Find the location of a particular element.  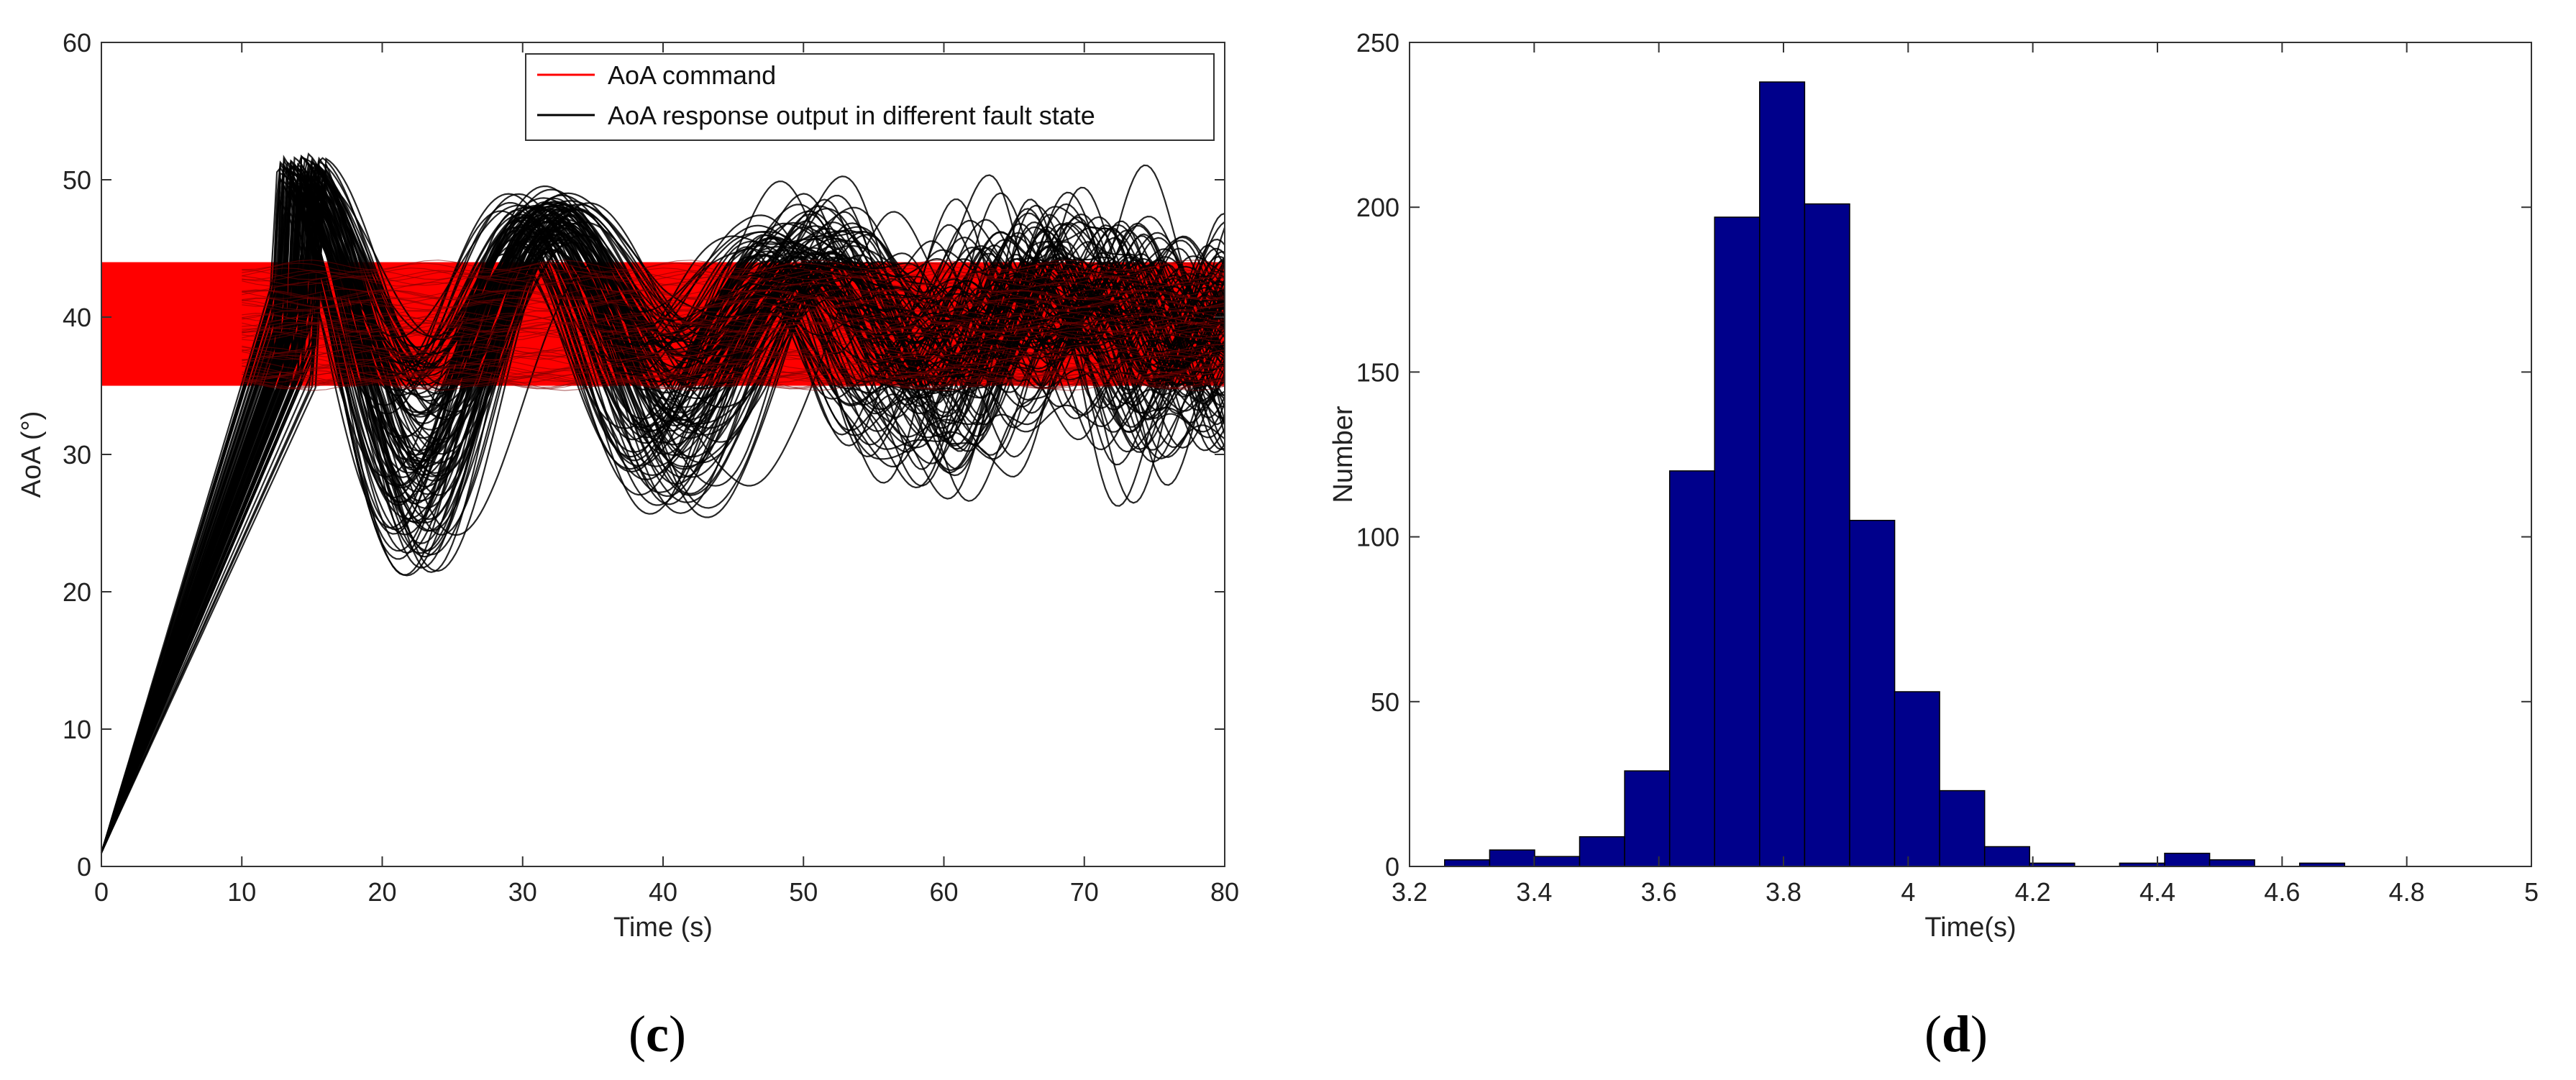

x-tick-label: 4.4 is located at coordinates (2157, 892).